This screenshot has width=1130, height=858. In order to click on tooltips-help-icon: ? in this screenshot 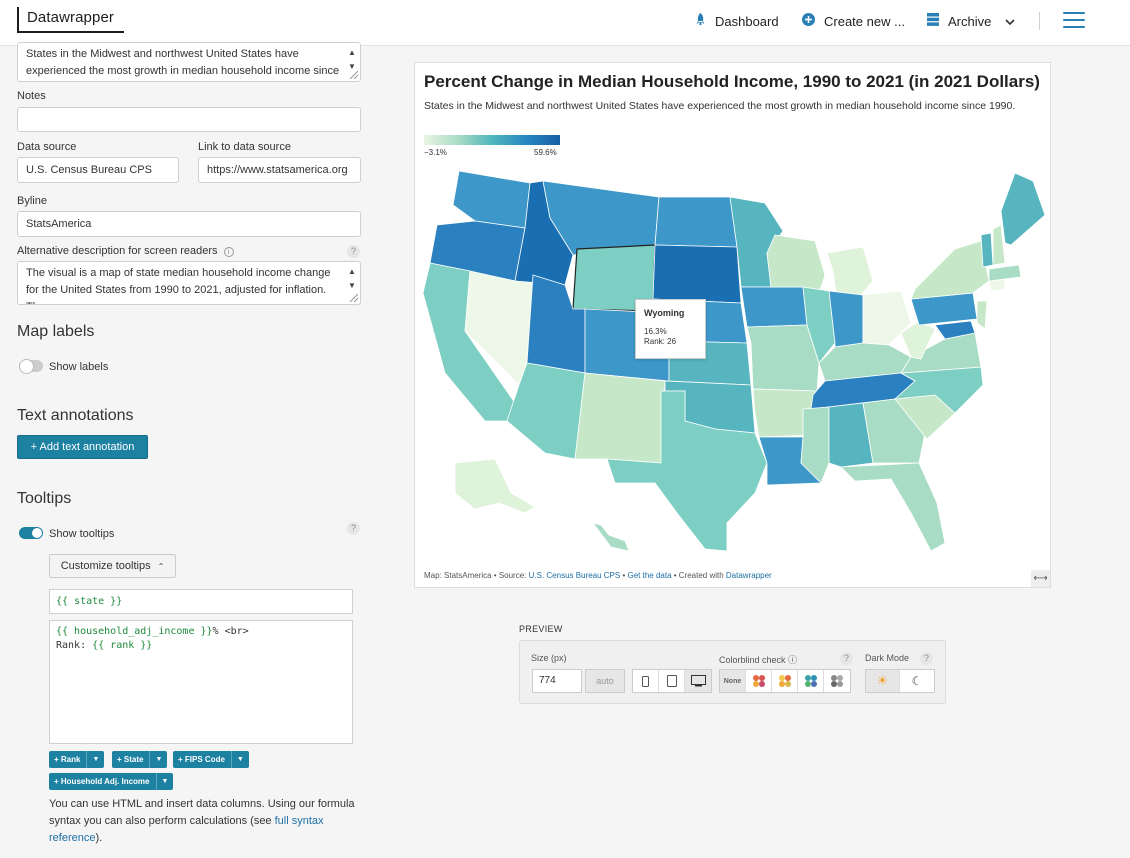, I will do `click(353, 528)`.